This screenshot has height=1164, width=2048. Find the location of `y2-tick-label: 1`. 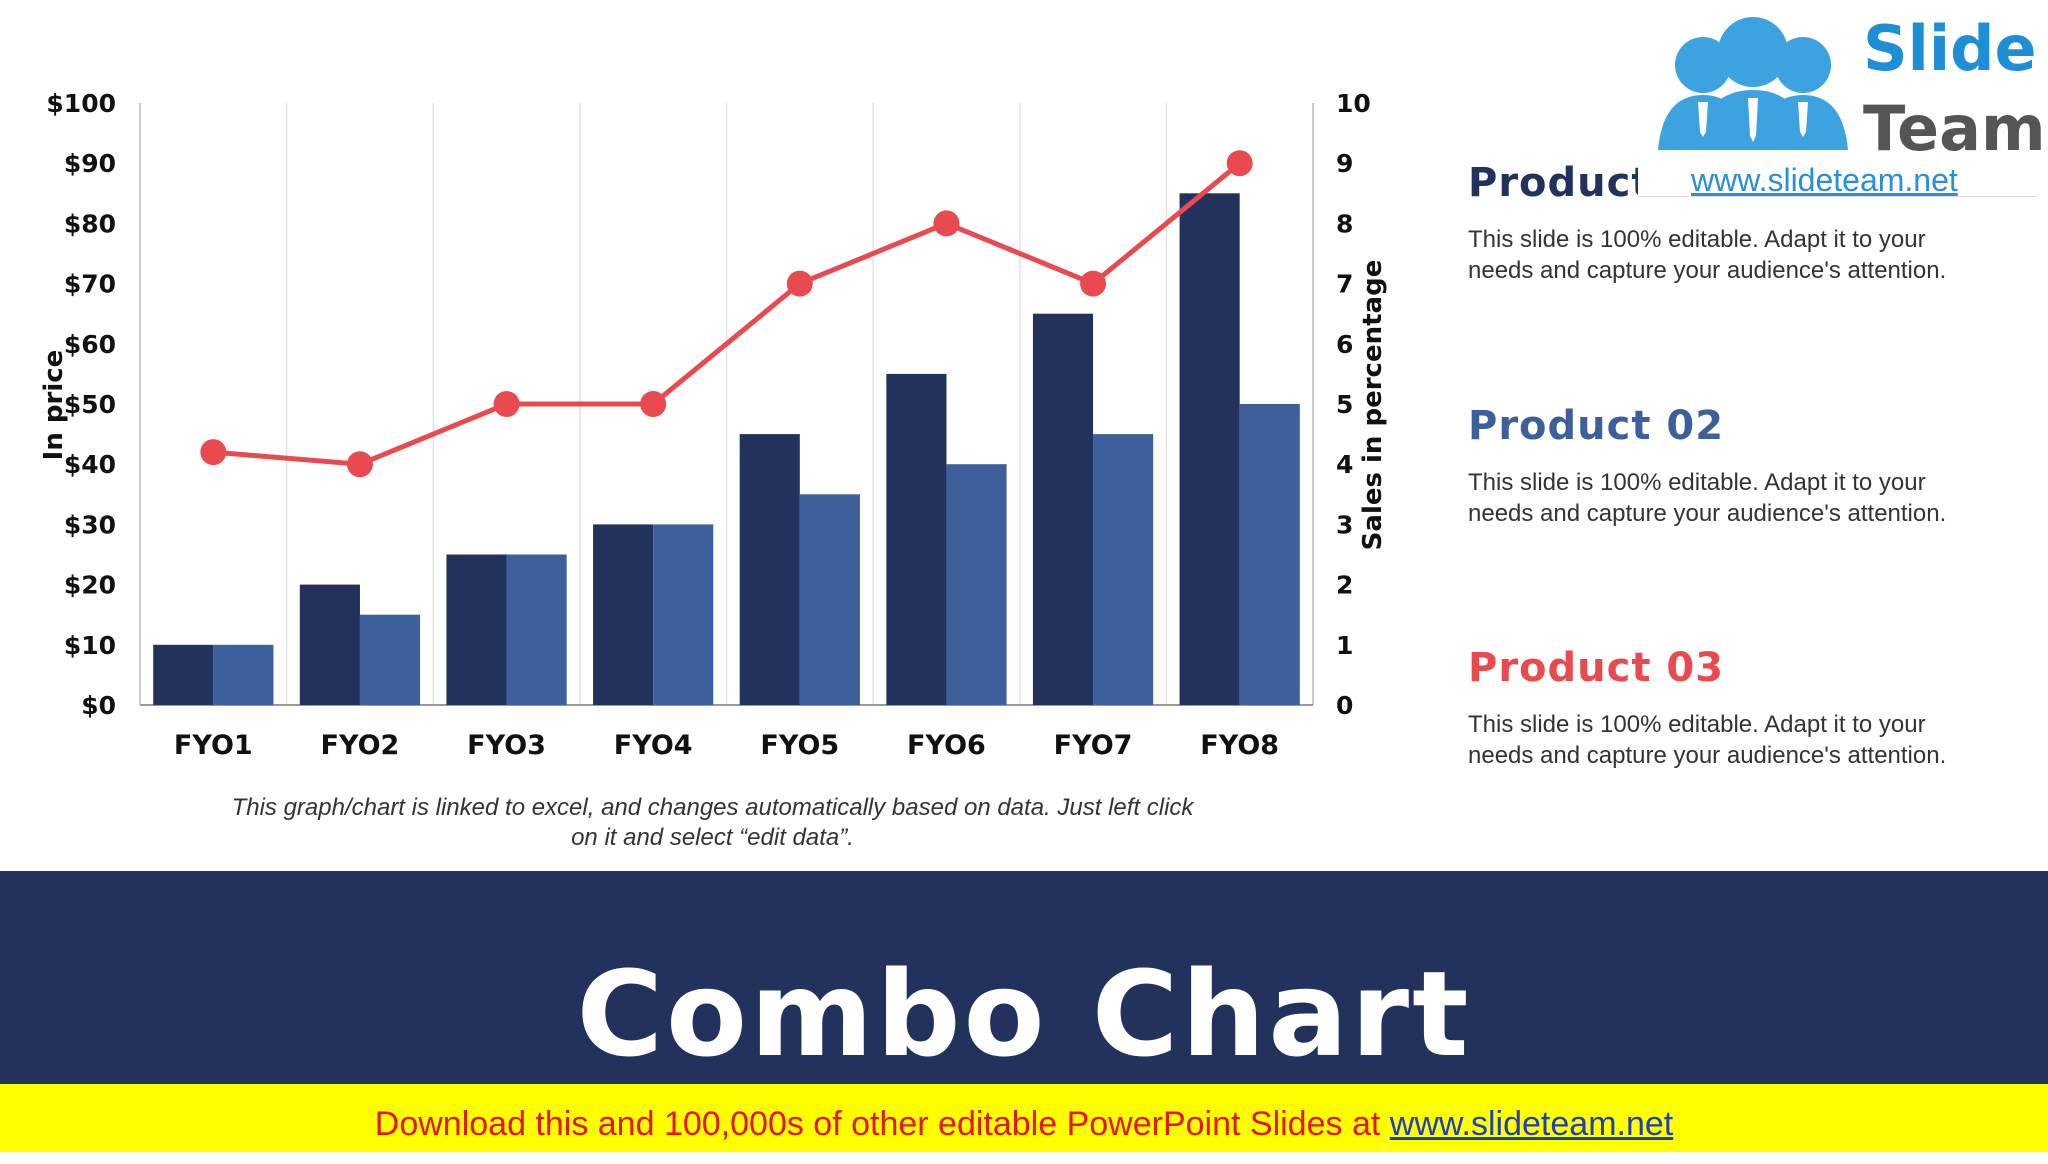

y2-tick-label: 1 is located at coordinates (1344, 645).